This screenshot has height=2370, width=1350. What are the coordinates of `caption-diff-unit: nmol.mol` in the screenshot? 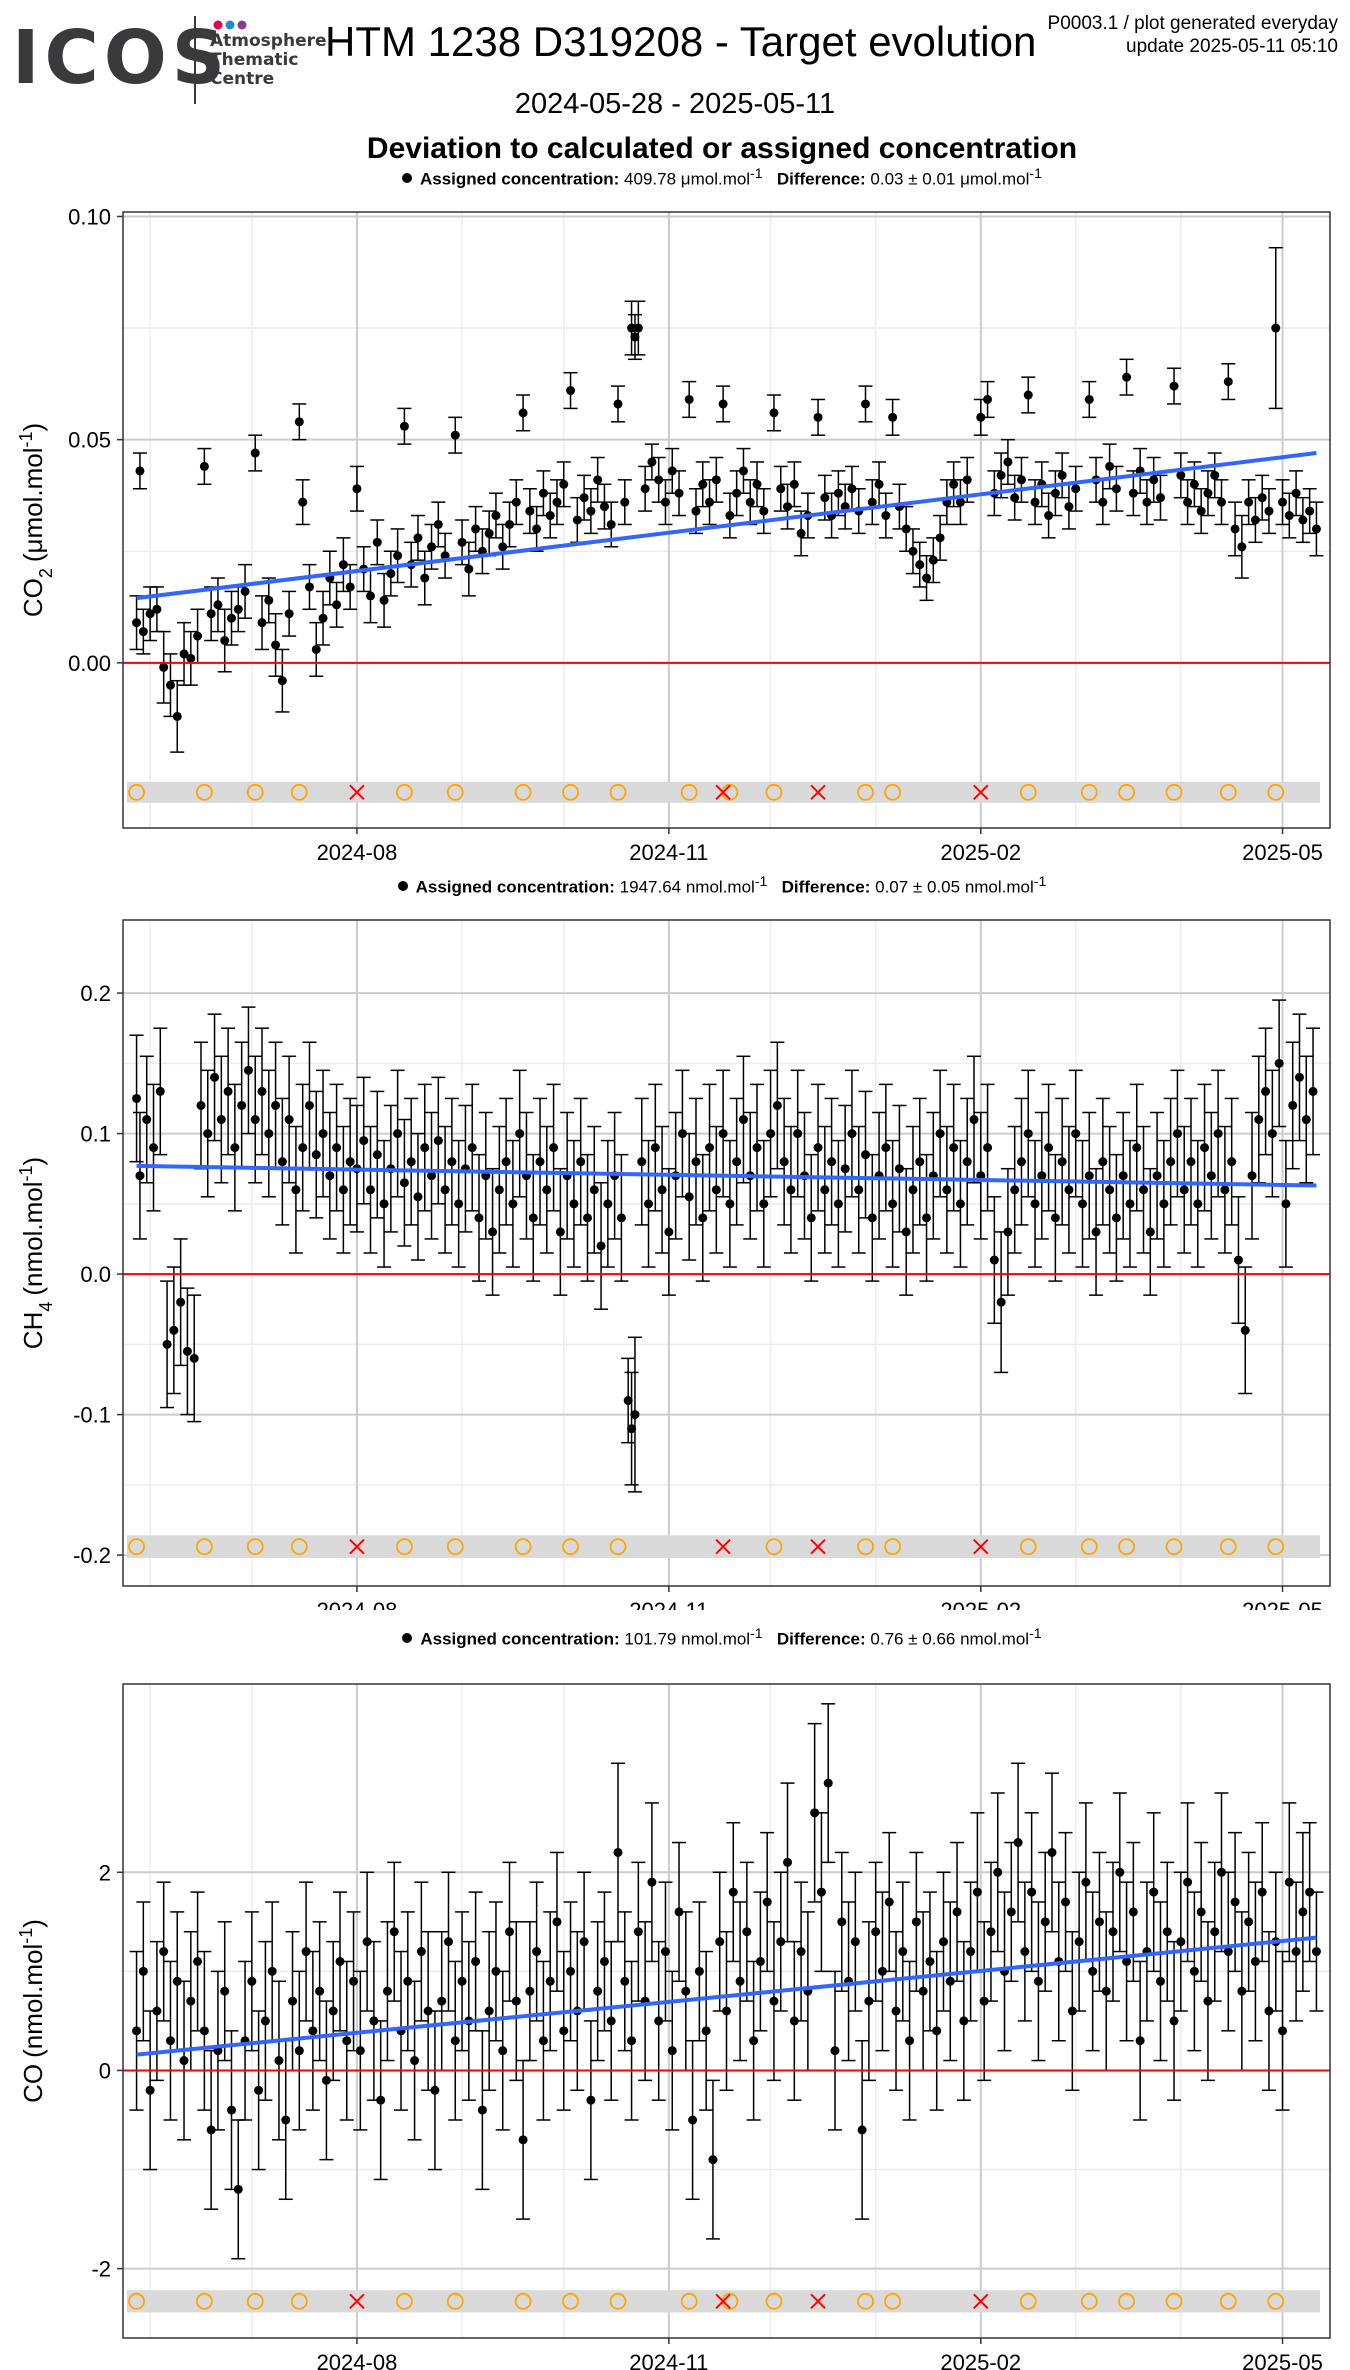 It's located at (999, 887).